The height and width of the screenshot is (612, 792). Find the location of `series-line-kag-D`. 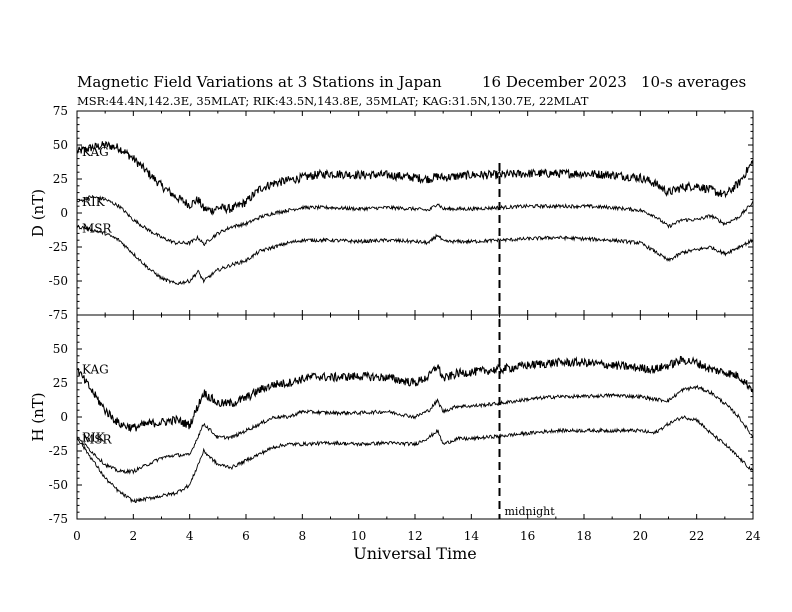

series-line-kag-D is located at coordinates (415, 178).